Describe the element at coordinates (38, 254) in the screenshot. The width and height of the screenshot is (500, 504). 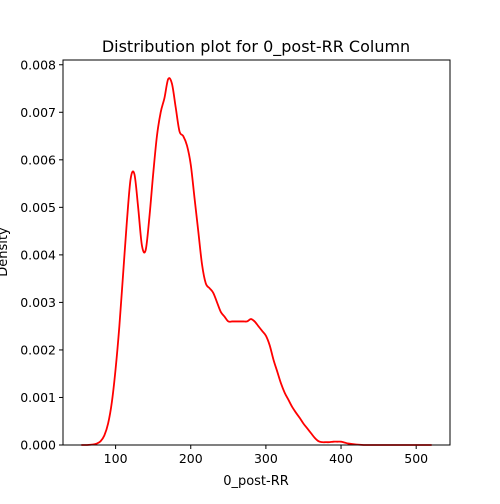
I see `y-tick-label: 0.004` at that location.